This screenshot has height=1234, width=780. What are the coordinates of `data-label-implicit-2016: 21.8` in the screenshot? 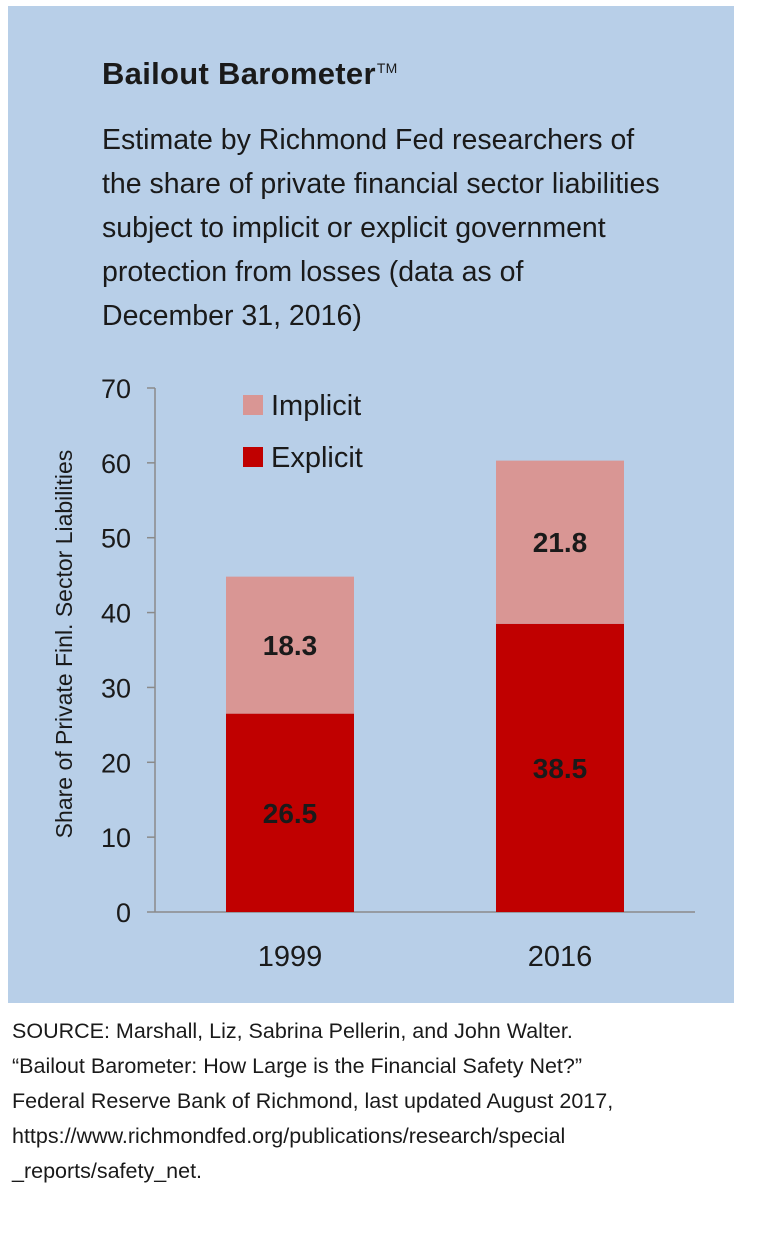 It's located at (560, 542).